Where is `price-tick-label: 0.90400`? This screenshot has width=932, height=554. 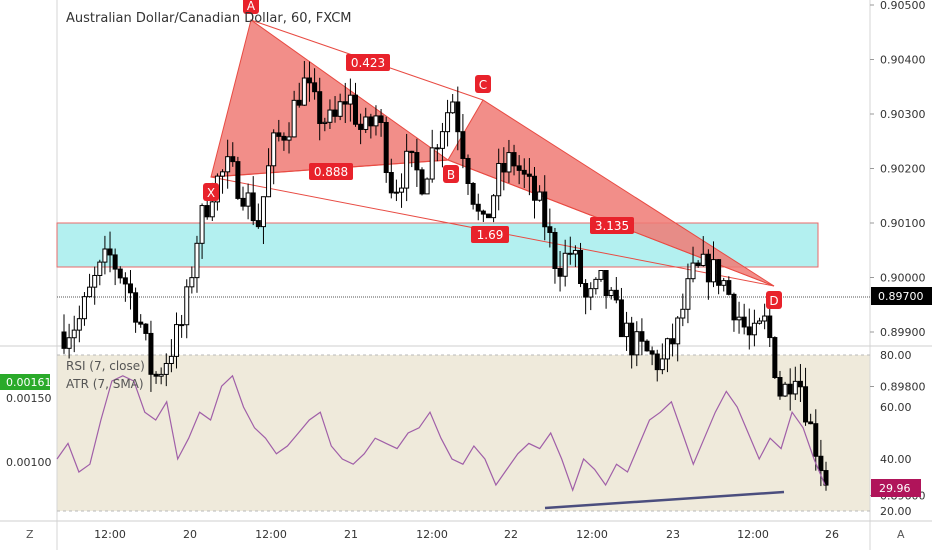 price-tick-label: 0.90400 is located at coordinates (903, 60).